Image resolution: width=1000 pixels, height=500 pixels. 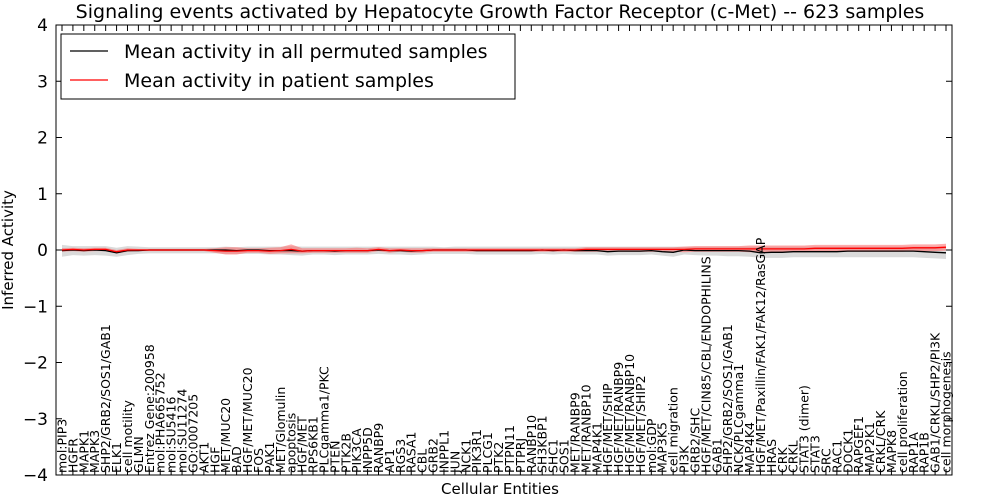 What do you see at coordinates (94, 451) in the screenshot?
I see `x-tick-label: MAPK3` at bounding box center [94, 451].